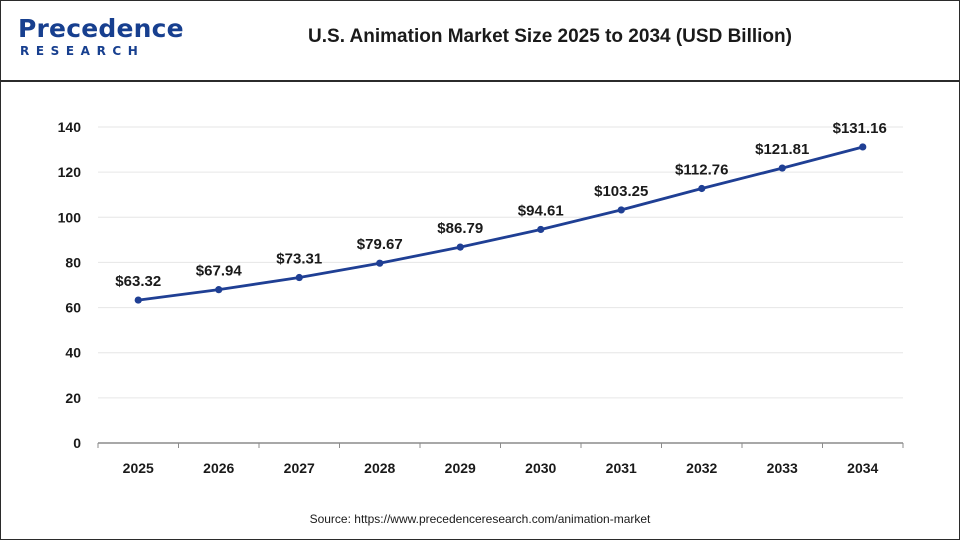  Describe the element at coordinates (70, 217) in the screenshot. I see `y-tick-label: 100` at that location.